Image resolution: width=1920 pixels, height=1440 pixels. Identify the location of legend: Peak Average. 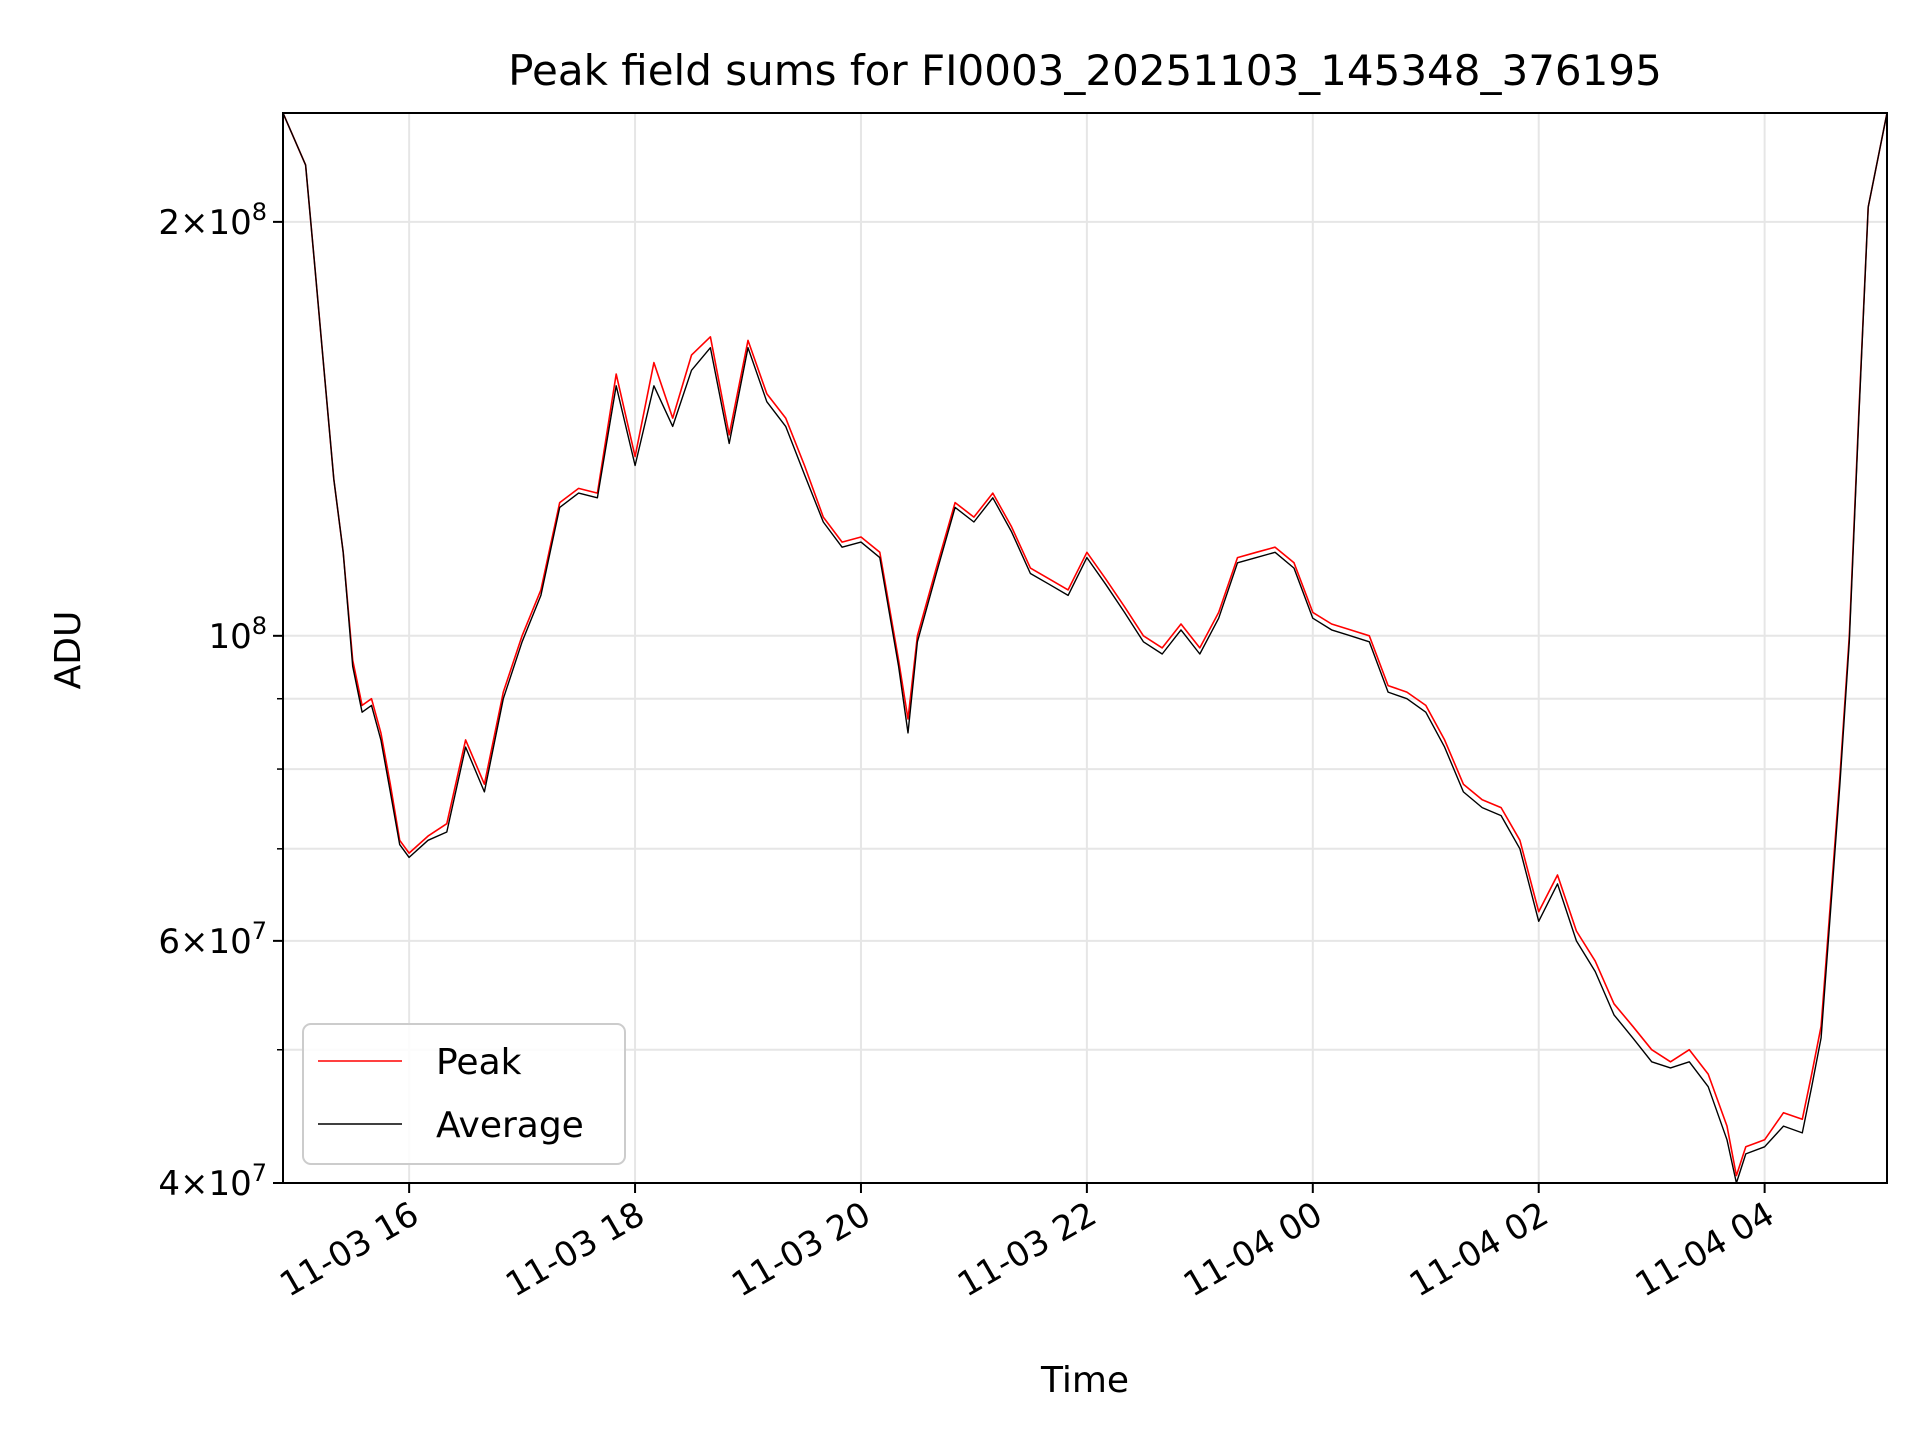
(464, 1094).